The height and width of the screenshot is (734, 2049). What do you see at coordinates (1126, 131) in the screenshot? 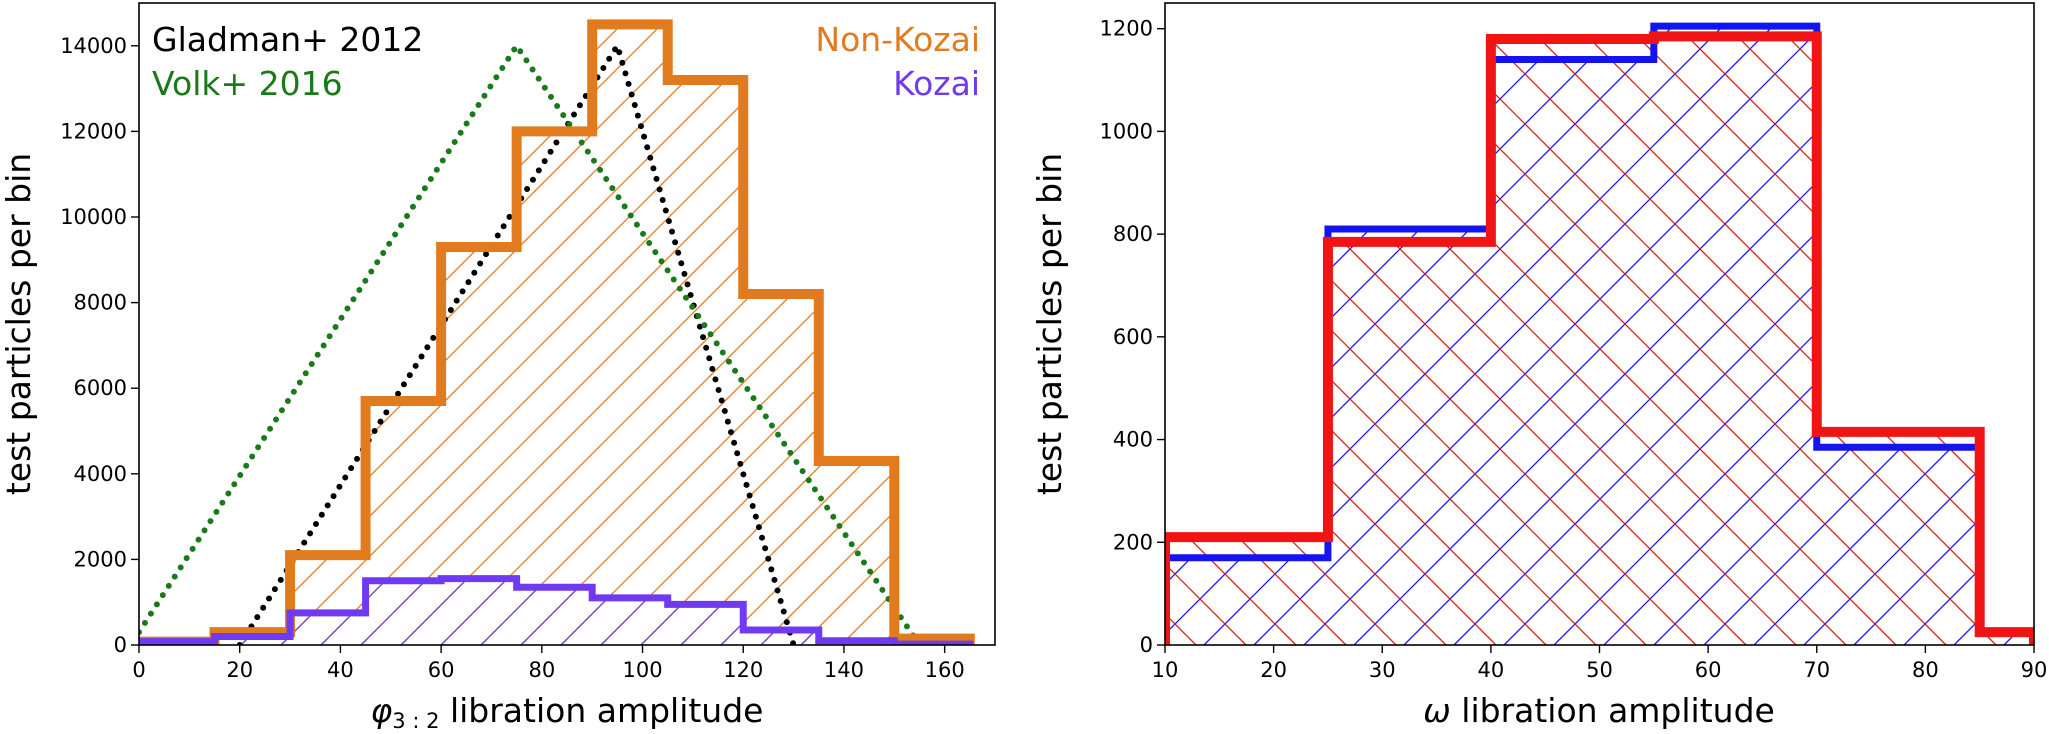
I see `y-tick-label: 1000` at bounding box center [1126, 131].